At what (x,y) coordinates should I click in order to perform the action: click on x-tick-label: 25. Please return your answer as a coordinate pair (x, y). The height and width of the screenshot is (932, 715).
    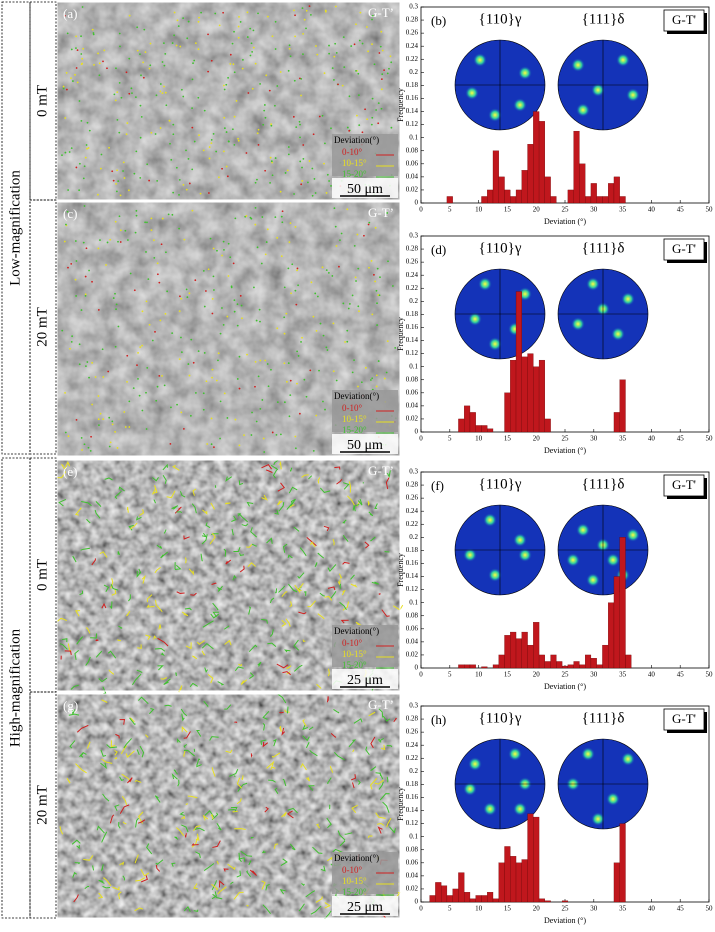
    Looking at the image, I should click on (566, 675).